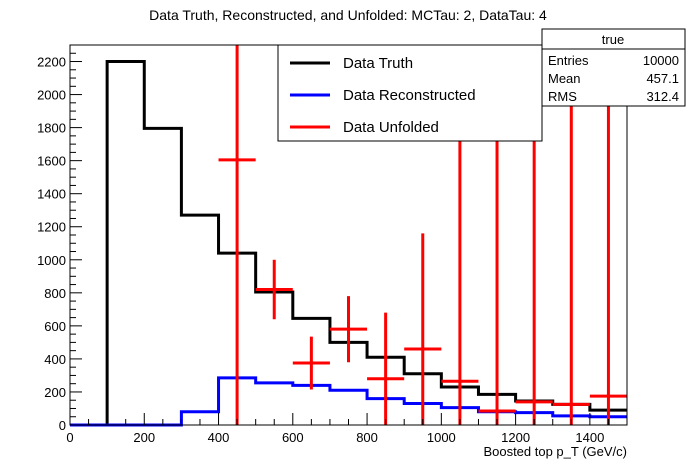  What do you see at coordinates (589, 437) in the screenshot?
I see `x-tick-label: 1400` at bounding box center [589, 437].